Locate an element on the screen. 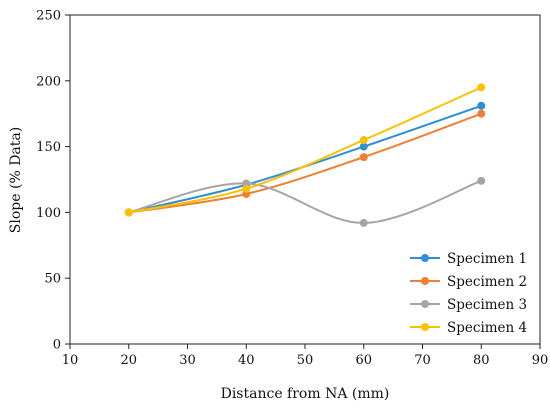 This screenshot has height=407, width=550. x-tick-label: 80 is located at coordinates (481, 360).